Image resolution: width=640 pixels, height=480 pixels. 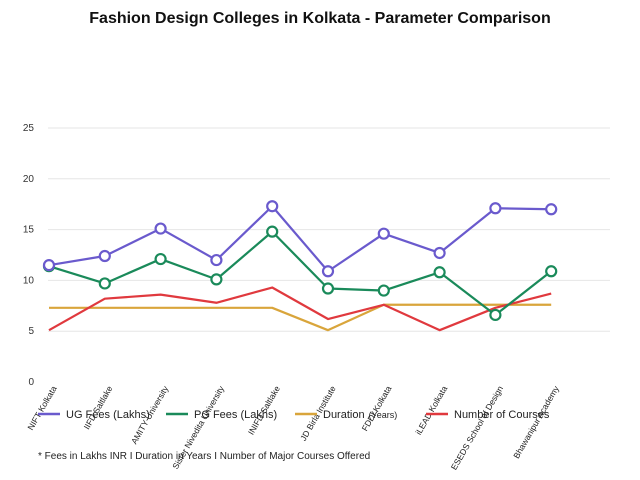 I want to click on legend-label: PG Fees (Lakhs), so click(x=235, y=415).